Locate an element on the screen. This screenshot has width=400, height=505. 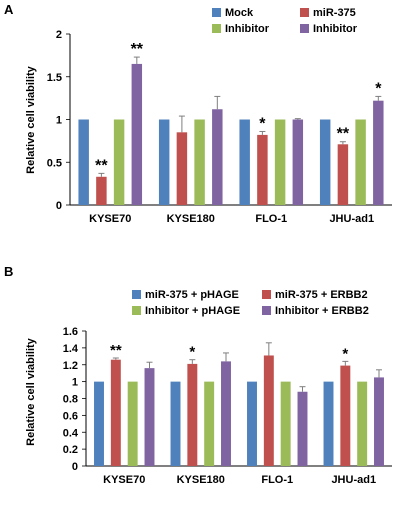
panel-b-y-tick-label: 0.6 is located at coordinates (70, 416).